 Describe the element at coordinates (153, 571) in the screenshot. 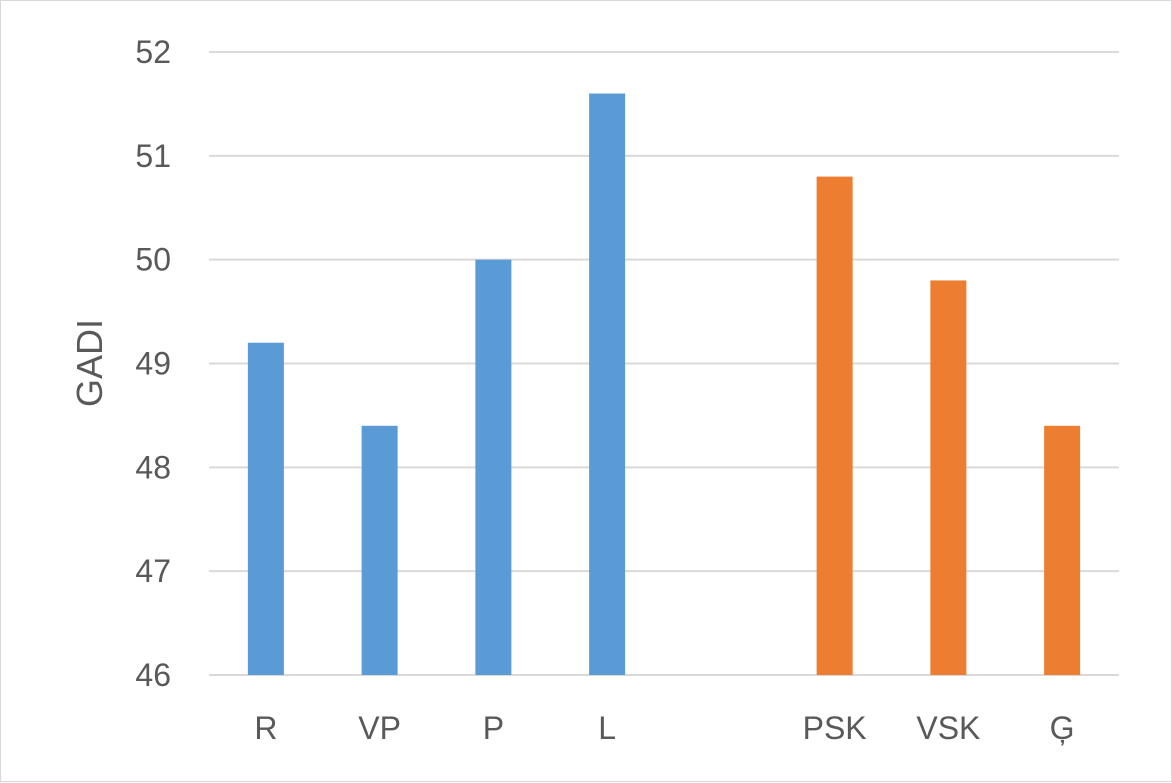

I see `y-tick-label: 47` at that location.